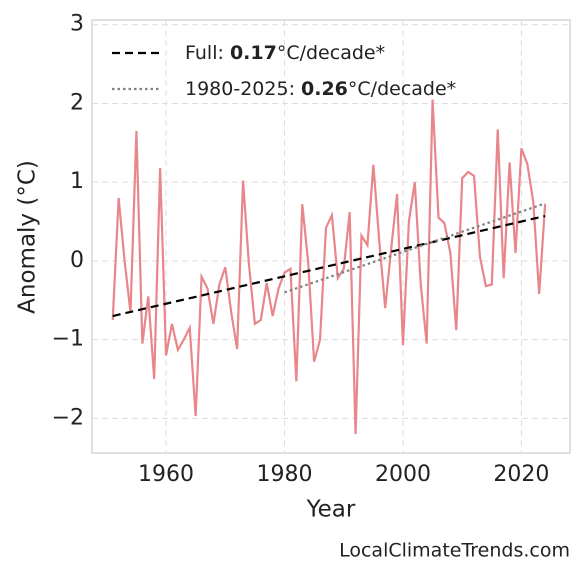 This screenshot has width=585, height=579. I want to click on x-tick-label: 1960, so click(166, 474).